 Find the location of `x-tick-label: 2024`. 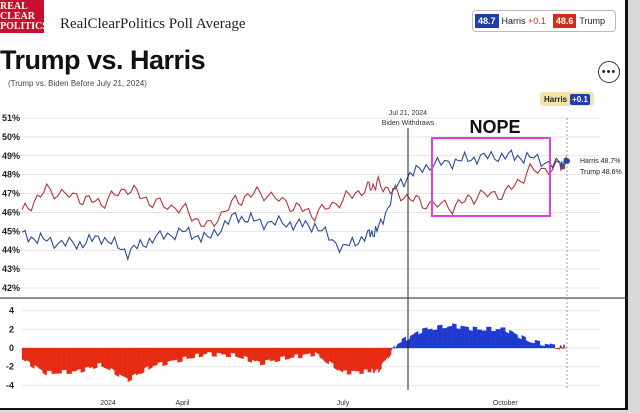

x-tick-label: 2024 is located at coordinates (108, 403).